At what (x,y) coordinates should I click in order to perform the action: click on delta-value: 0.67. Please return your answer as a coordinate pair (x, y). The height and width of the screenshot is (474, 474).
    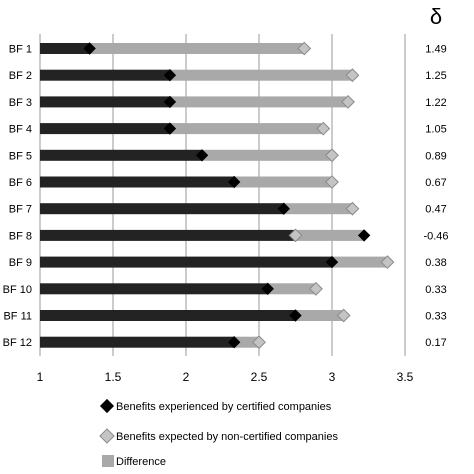
    Looking at the image, I should click on (435, 183).